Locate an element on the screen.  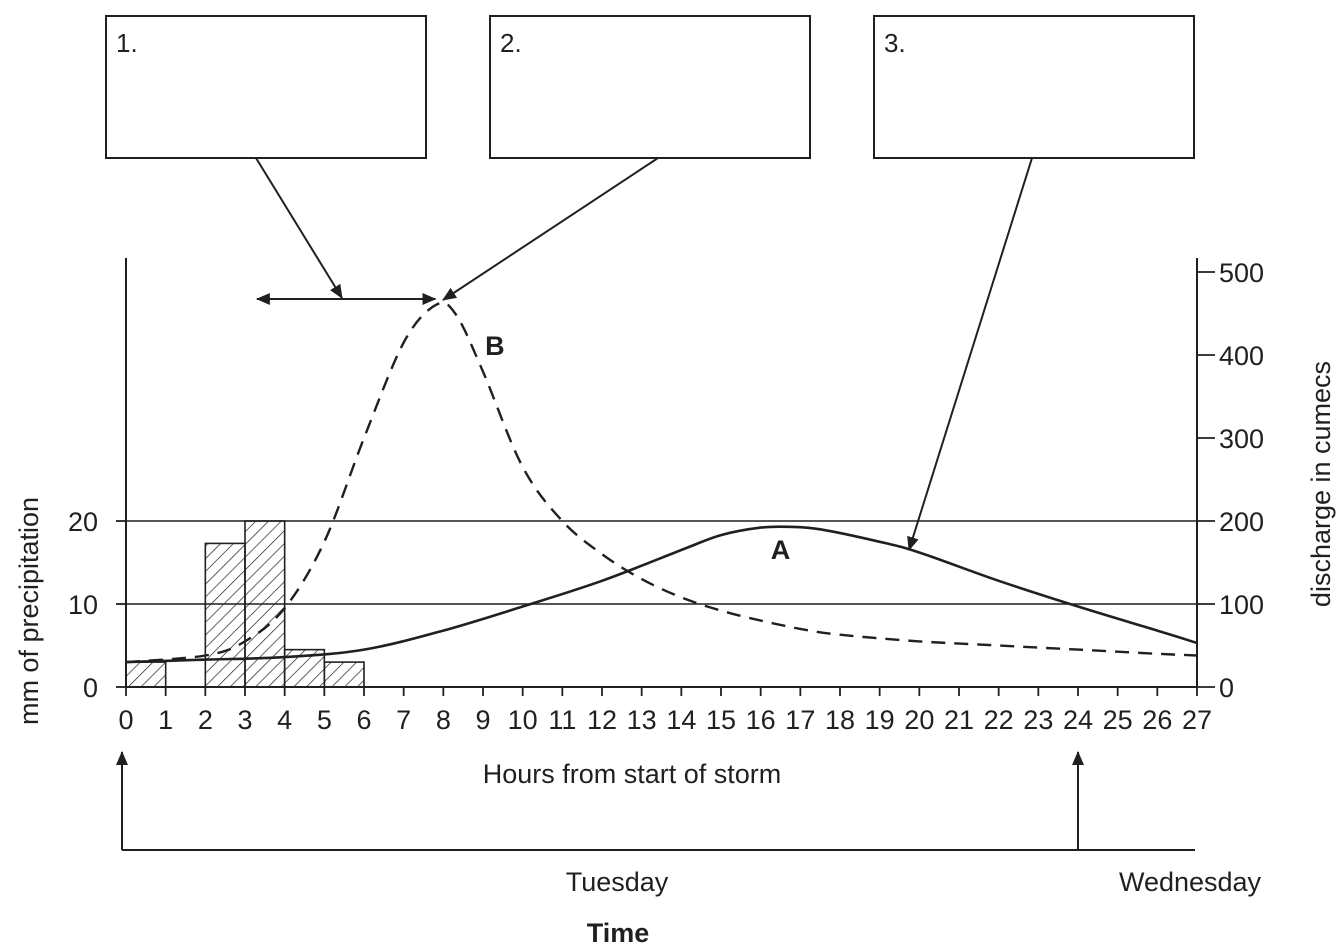
x-tick-label-2: 2 is located at coordinates (205, 720).